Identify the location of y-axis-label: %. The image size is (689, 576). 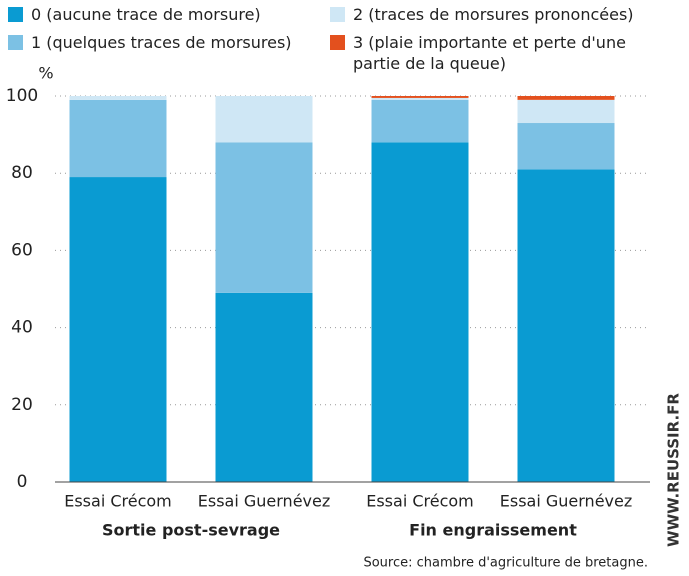
(45, 73).